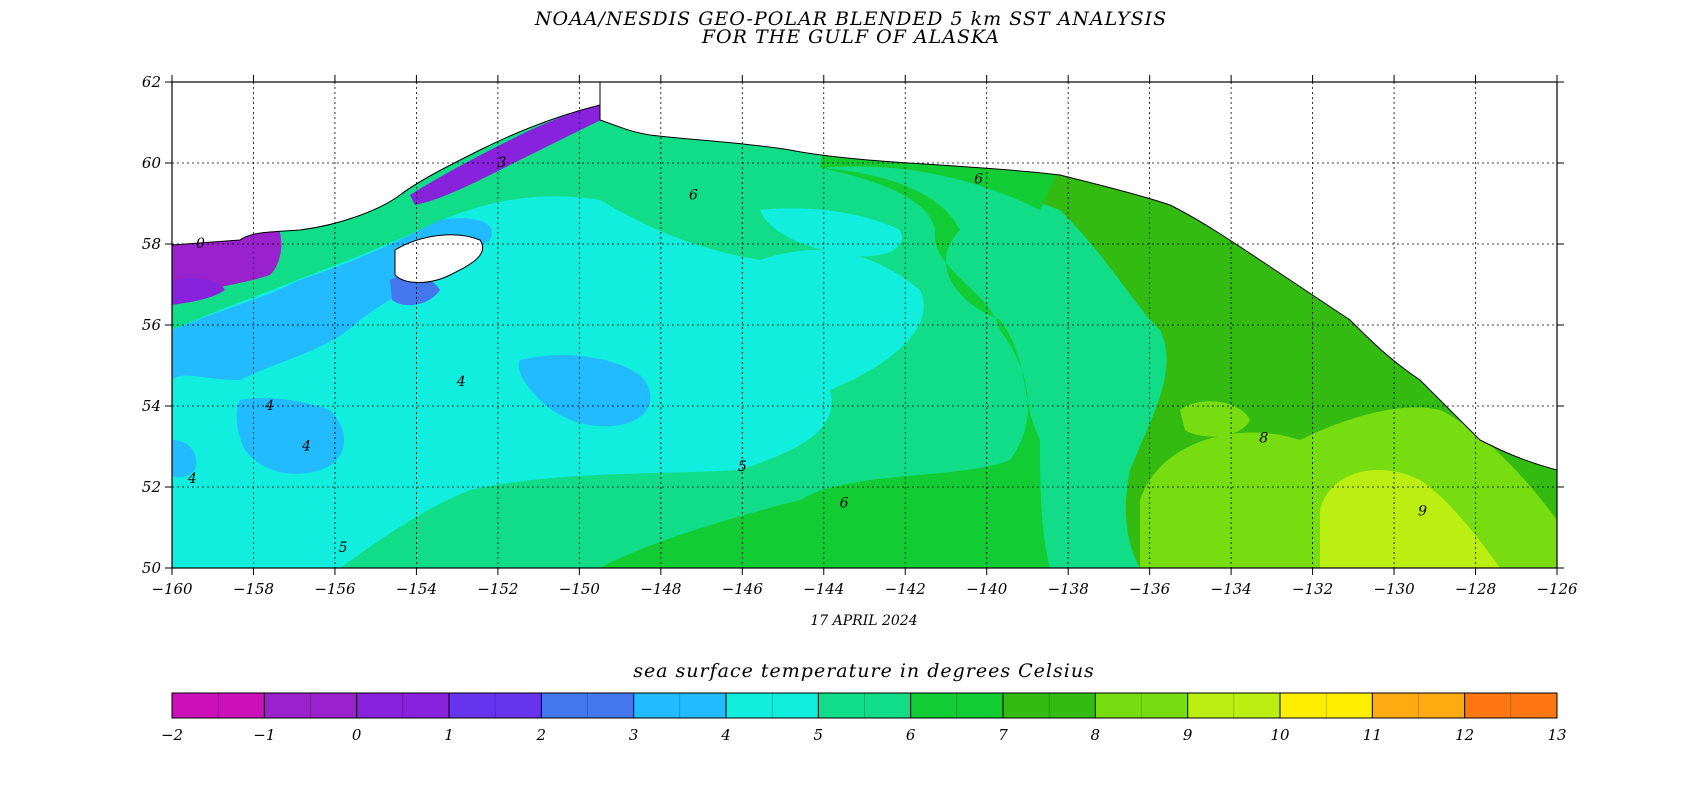  I want to click on sst-zone-4-5-b, so click(831, 232).